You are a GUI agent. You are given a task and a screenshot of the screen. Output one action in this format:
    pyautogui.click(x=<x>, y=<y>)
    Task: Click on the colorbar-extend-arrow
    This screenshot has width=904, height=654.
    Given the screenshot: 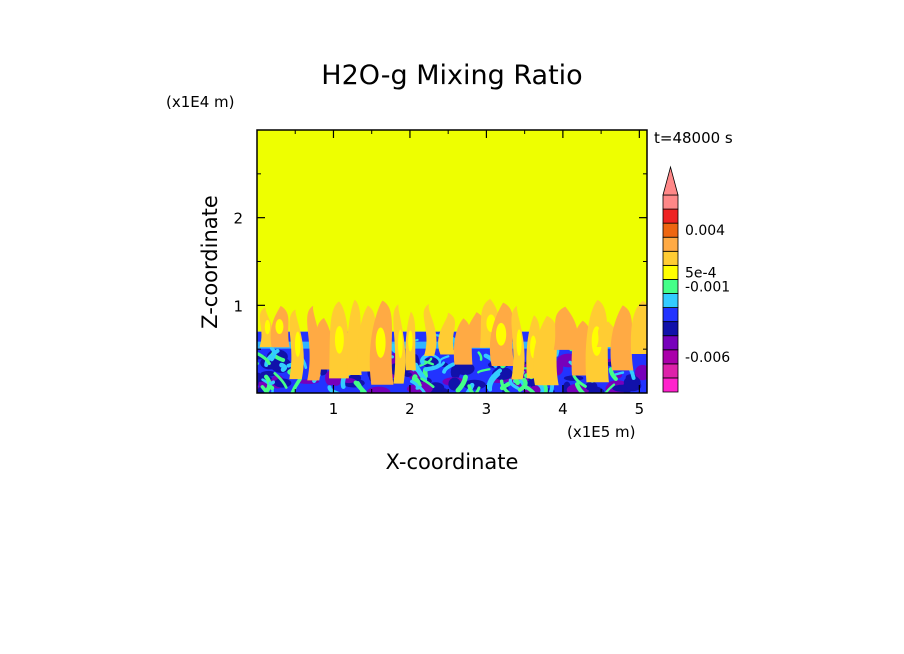 What is the action you would take?
    pyautogui.click(x=670, y=180)
    